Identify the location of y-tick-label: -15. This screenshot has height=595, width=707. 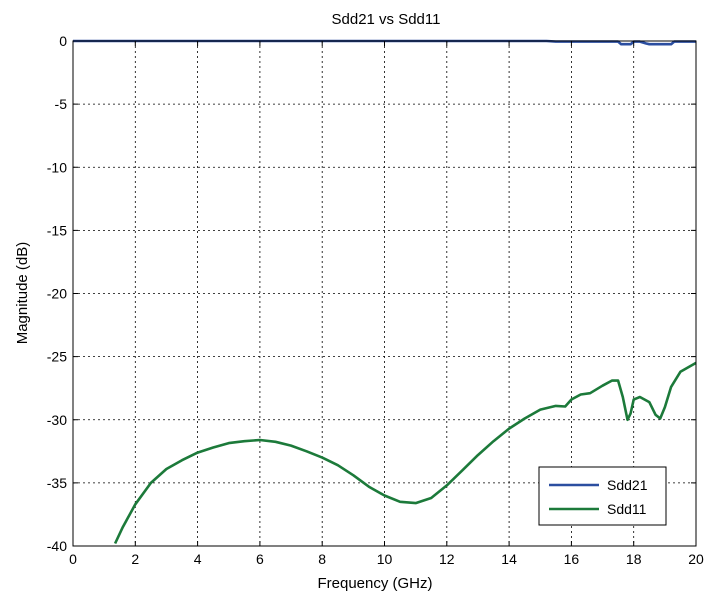
(57, 230).